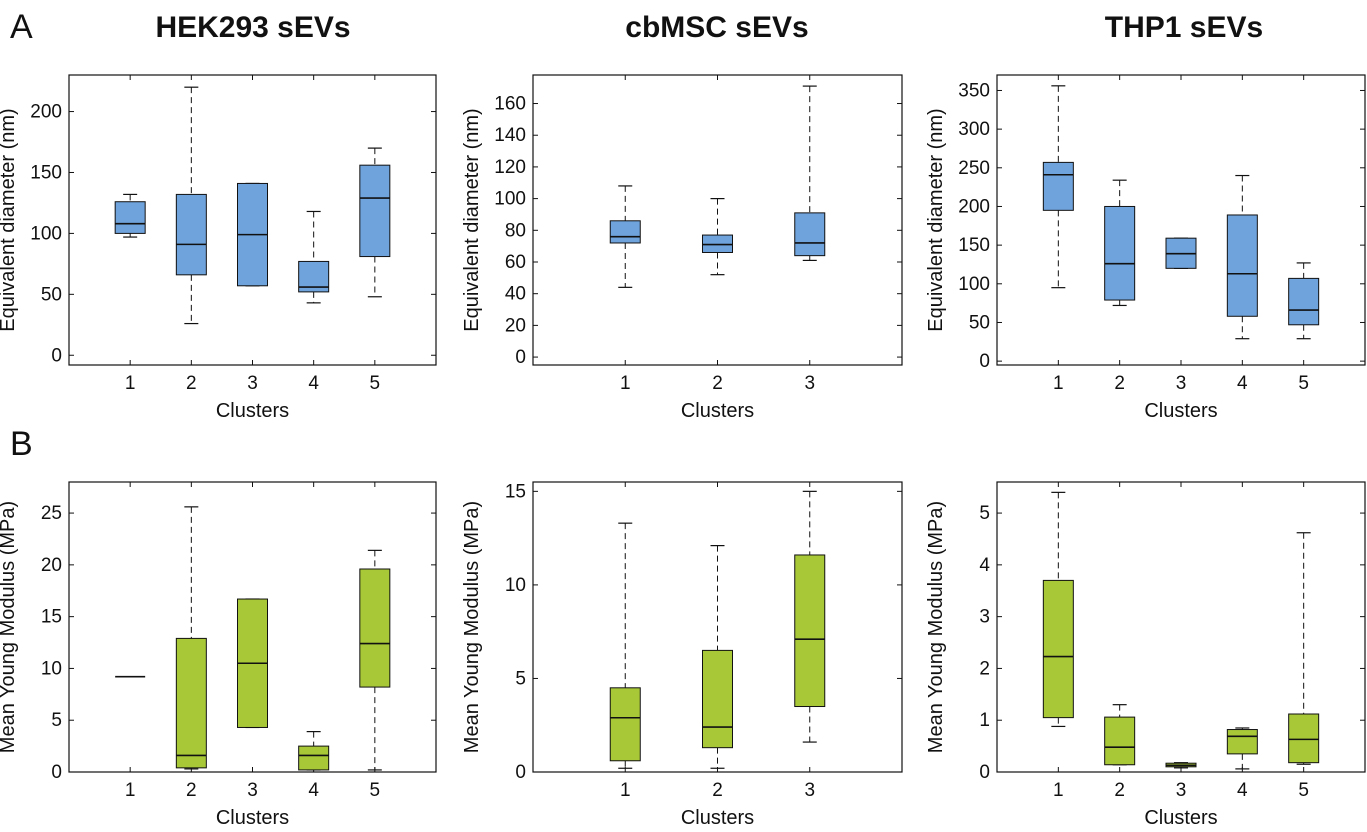  What do you see at coordinates (46, 172) in the screenshot?
I see `y-tick-label: 150` at bounding box center [46, 172].